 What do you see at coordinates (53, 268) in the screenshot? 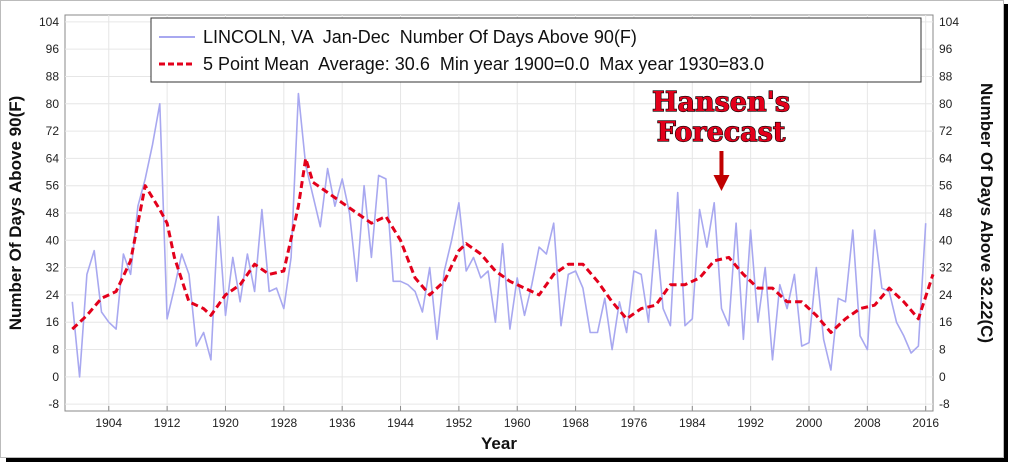
I see `y-tick-label-left: 32` at bounding box center [53, 268].